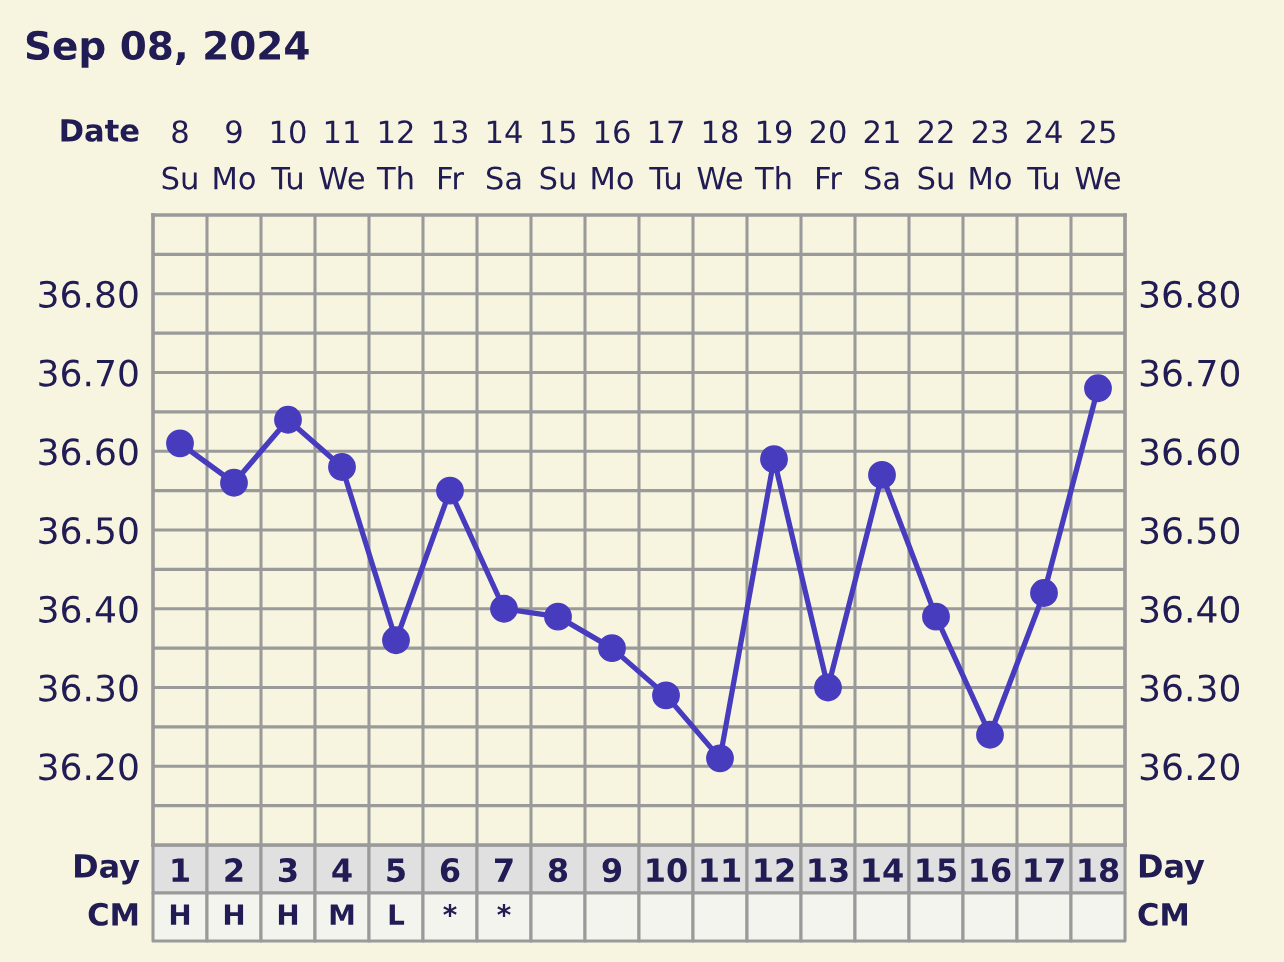  I want to click on chart-title: Sep 08, 2024, so click(167, 49).